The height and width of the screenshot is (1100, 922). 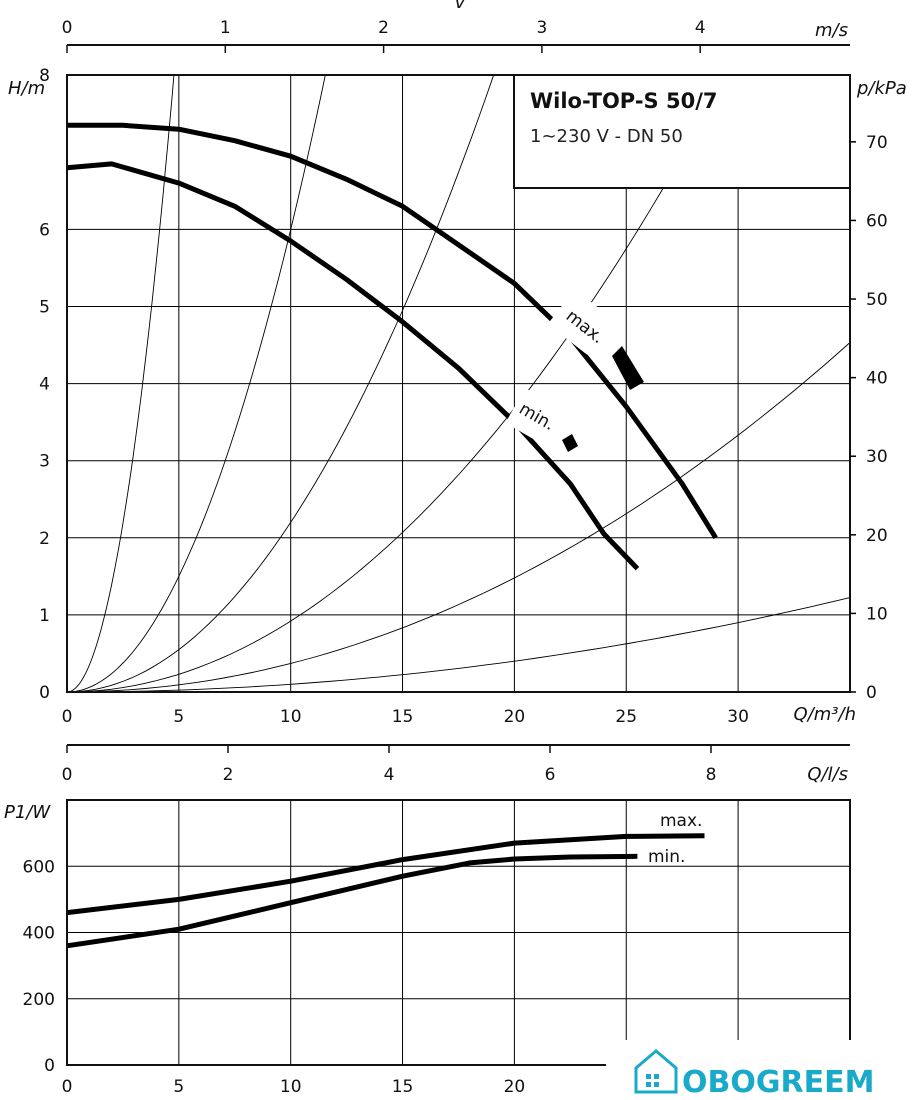 I want to click on x-tick-label: 5, so click(x=178, y=717).